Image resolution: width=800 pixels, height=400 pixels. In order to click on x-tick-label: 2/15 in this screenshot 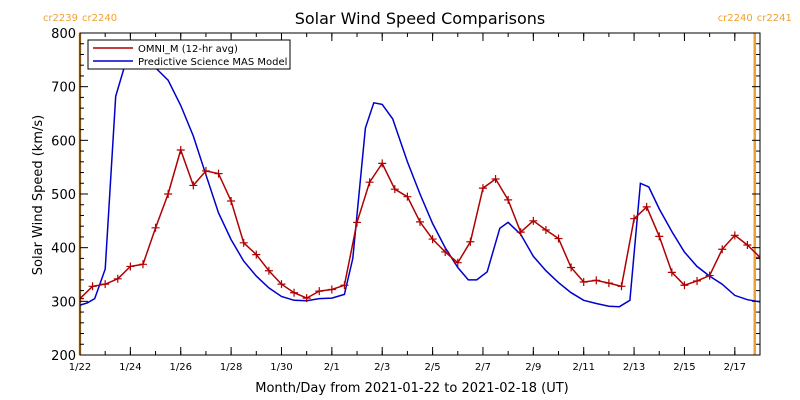, I will do `click(684, 367)`.